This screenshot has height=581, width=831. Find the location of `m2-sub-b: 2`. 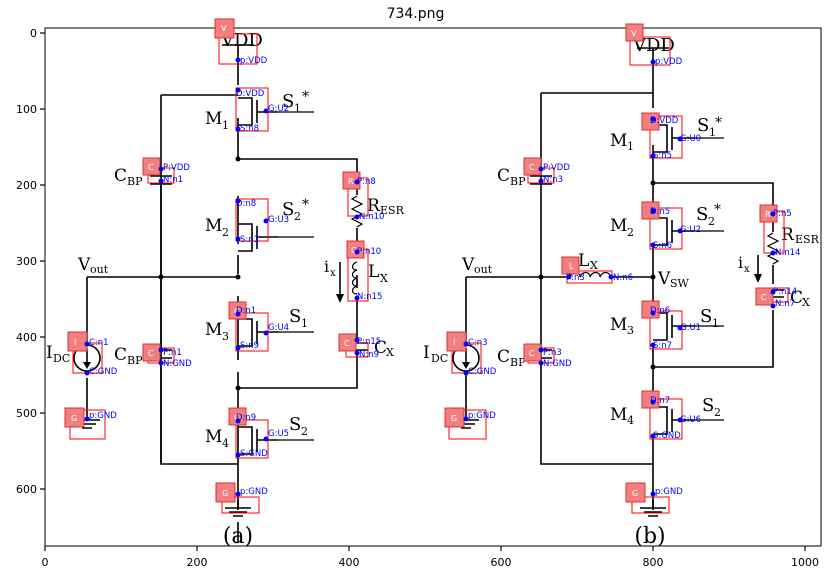

m2-sub-b: 2 is located at coordinates (630, 232).